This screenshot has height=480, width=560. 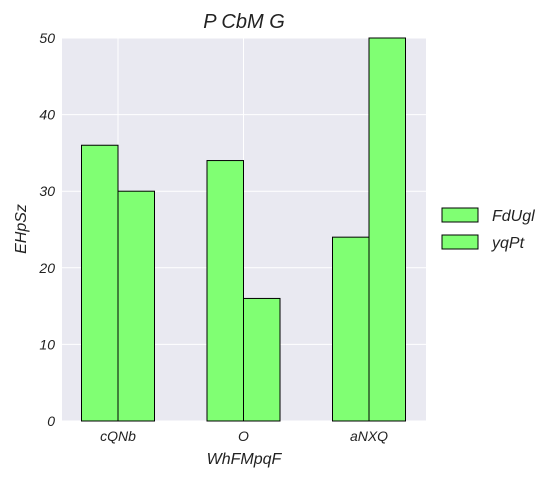 What do you see at coordinates (136, 306) in the screenshot?
I see `bar-series-2-cQNb` at bounding box center [136, 306].